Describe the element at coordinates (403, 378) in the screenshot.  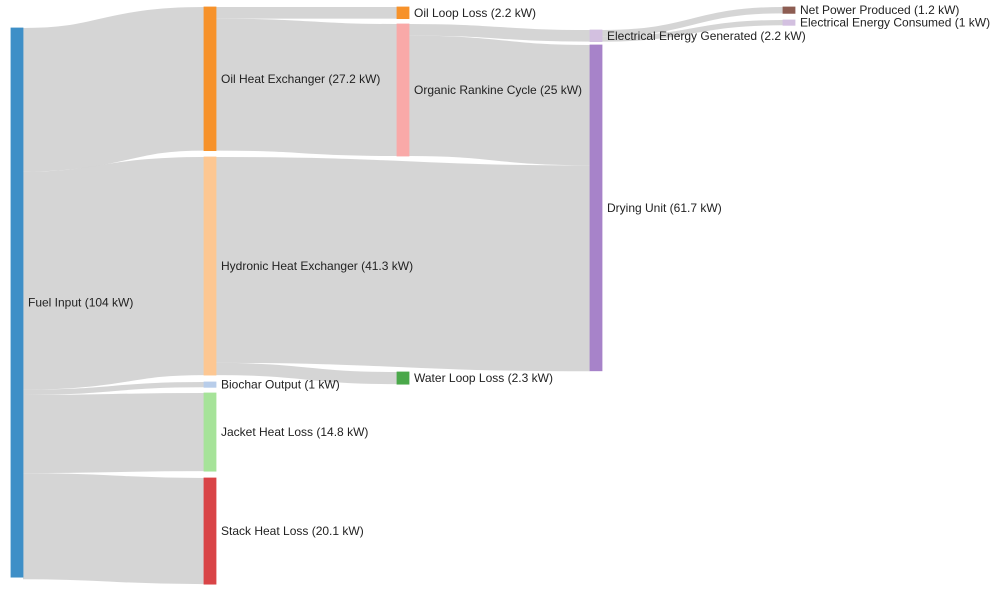
I see `node-waterloss` at that location.